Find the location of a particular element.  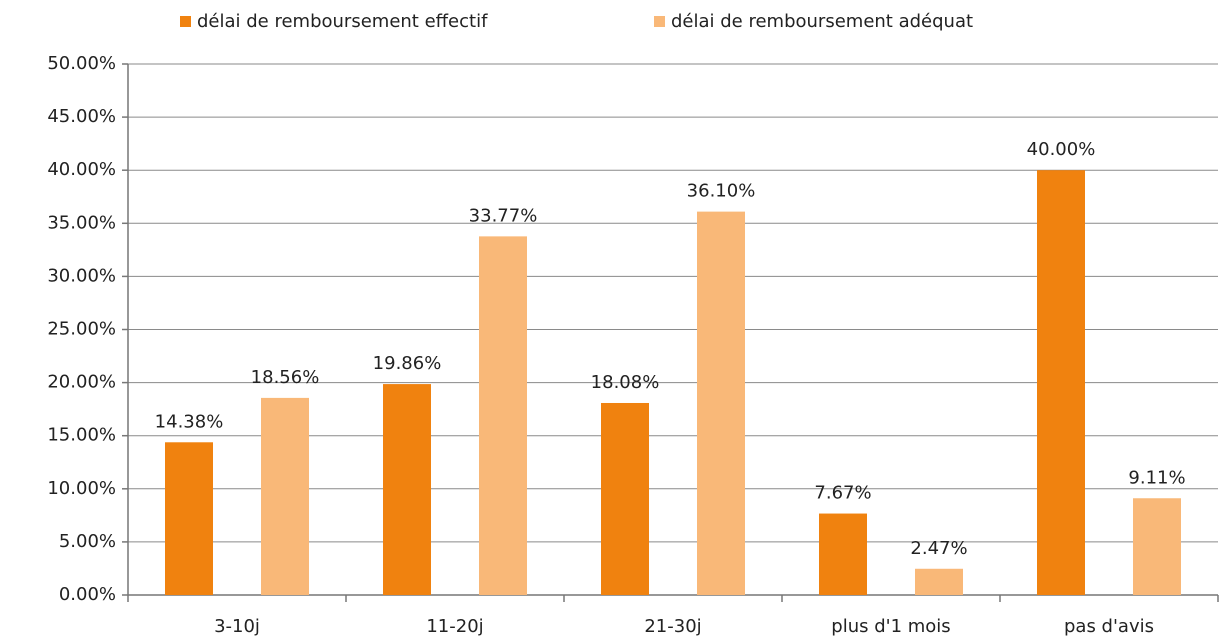

value-label: 18.08% is located at coordinates (625, 382).